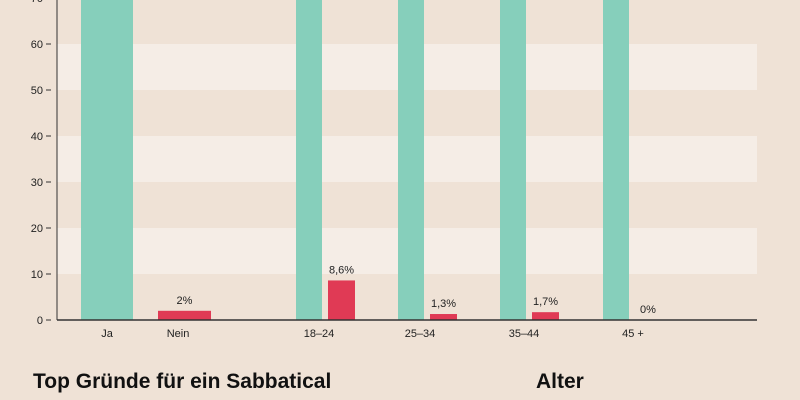 The image size is (800, 400). What do you see at coordinates (524, 334) in the screenshot?
I see `x-tick-label: 35–44` at bounding box center [524, 334].